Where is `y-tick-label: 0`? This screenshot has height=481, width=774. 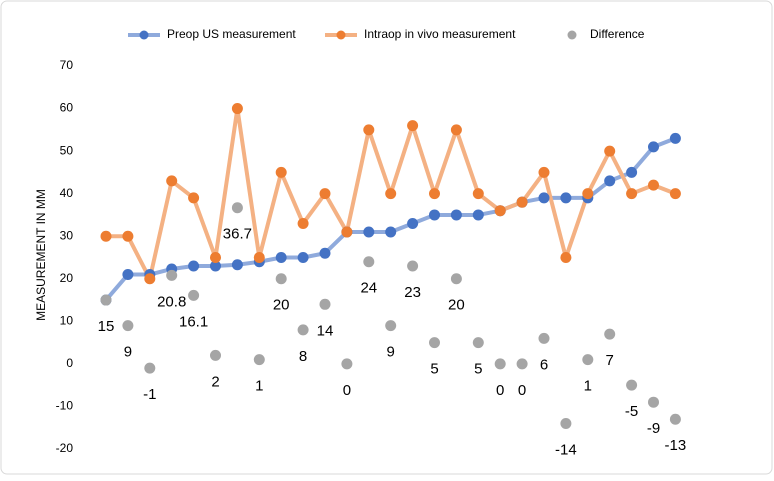
y-tick-label: 0 is located at coordinates (69, 363).